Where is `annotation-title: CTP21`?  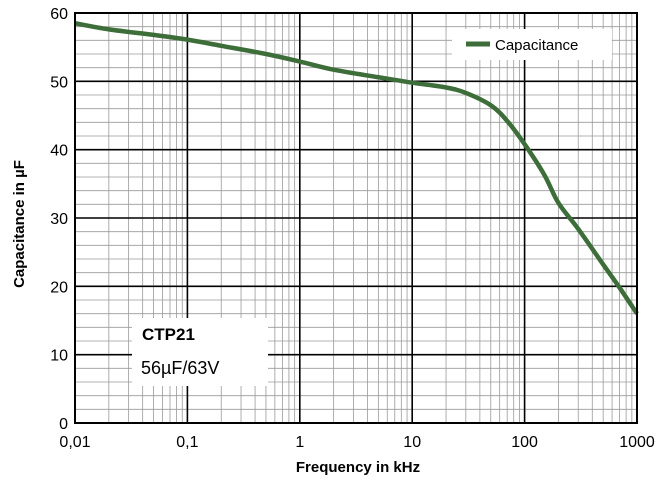 annotation-title: CTP21 is located at coordinates (168, 334).